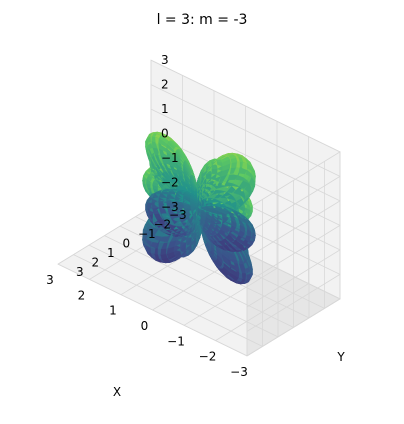  What do you see at coordinates (170, 158) in the screenshot?
I see `z-tick-label: −1` at bounding box center [170, 158].